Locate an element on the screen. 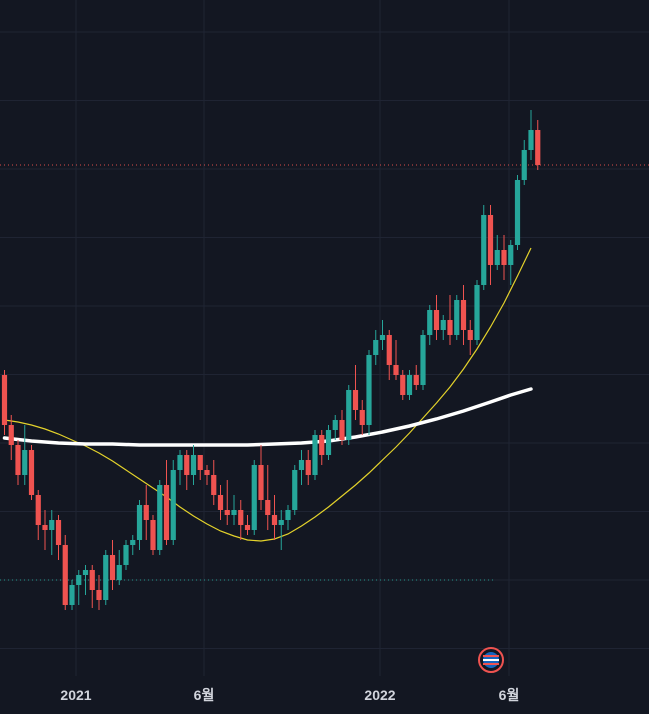  us-flag-event-icon is located at coordinates (491, 660).